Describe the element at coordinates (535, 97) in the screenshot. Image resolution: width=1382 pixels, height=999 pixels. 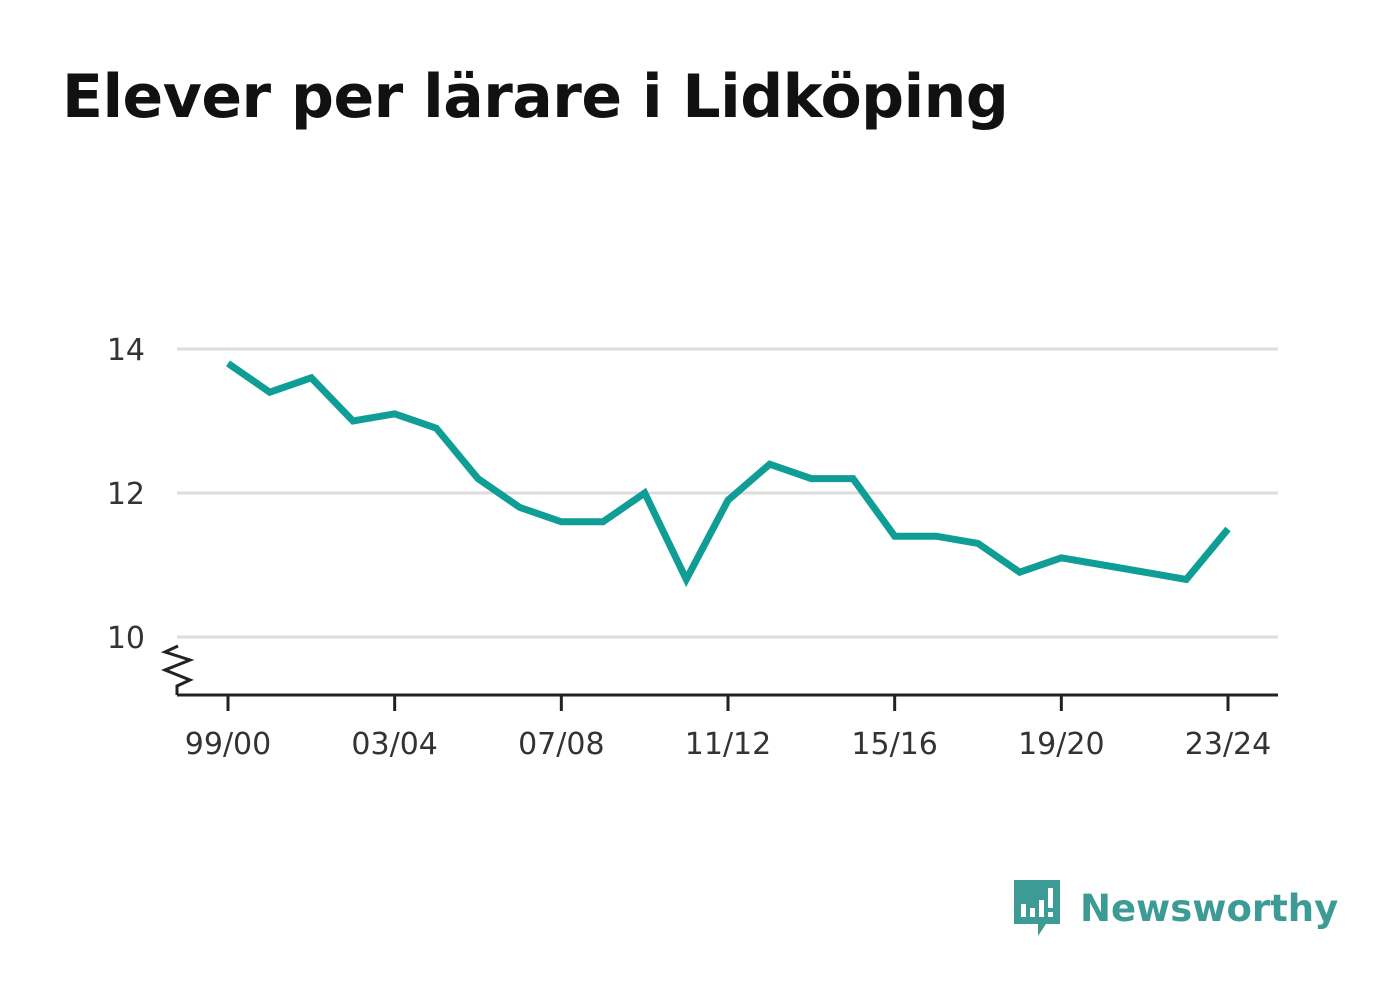
I see `chart-title: Elever per lärare i Lidköping` at that location.